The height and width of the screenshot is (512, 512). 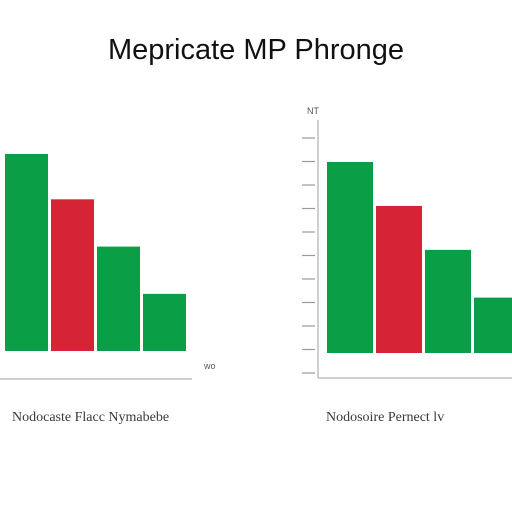 I want to click on right-chart-caption: Nodosoire Pernect lv, so click(x=385, y=417).